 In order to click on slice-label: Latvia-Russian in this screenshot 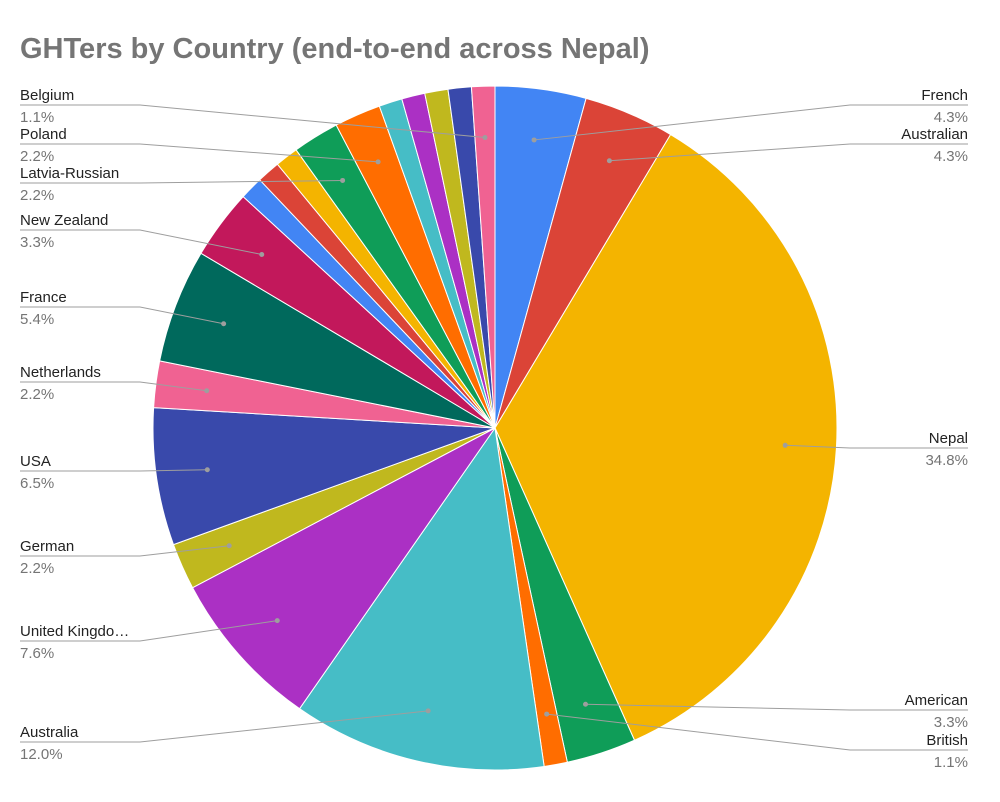, I will do `click(69, 173)`.